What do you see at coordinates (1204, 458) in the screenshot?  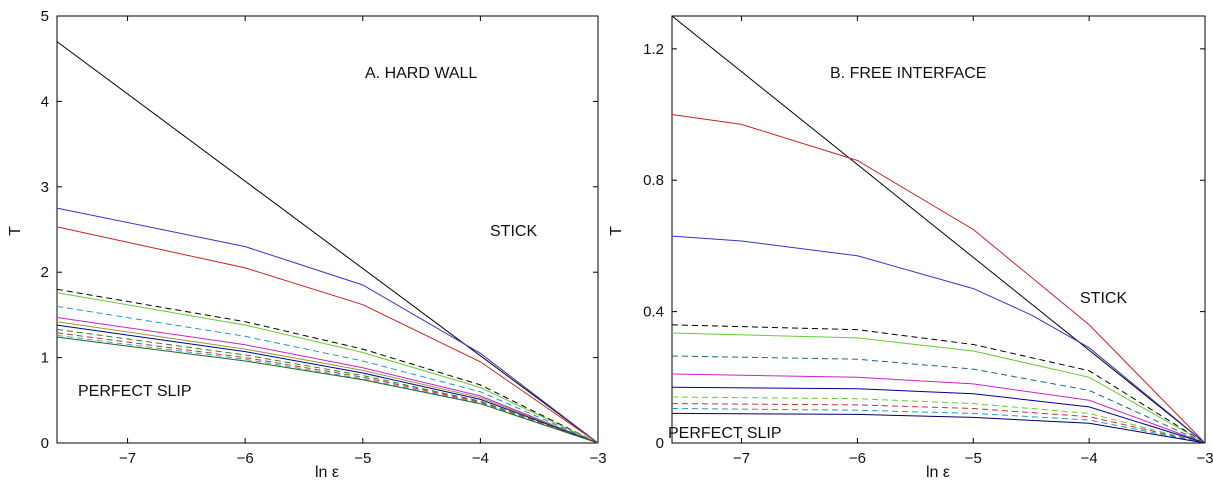 I see `free-interface-x-tick-label: −3` at bounding box center [1204, 458].